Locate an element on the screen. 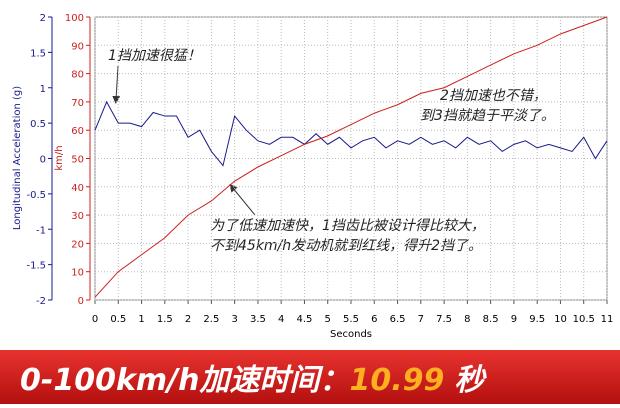 The width and height of the screenshot is (620, 408). y-tick-label: 0.5 is located at coordinates (38, 124).